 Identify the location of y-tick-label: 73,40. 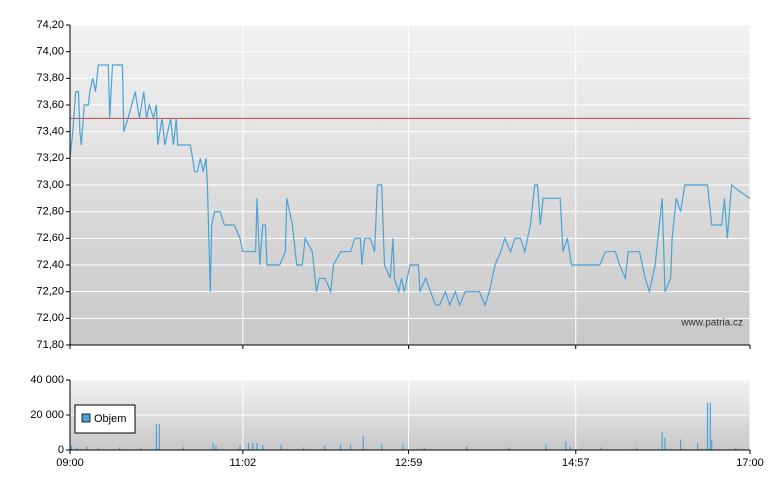
(50, 132).